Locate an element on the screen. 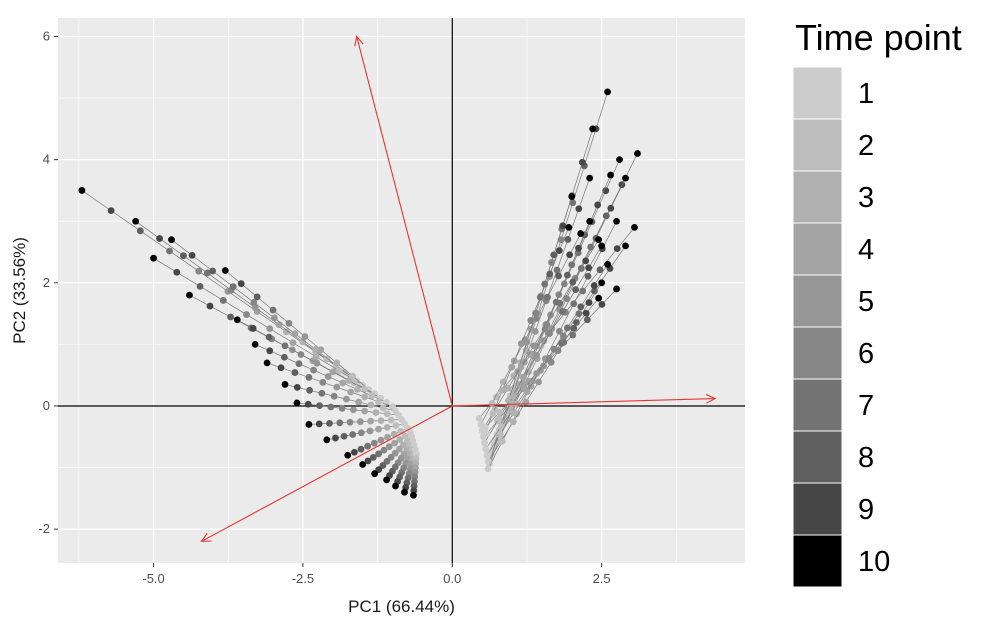  x-tick-label: 0.0 is located at coordinates (452, 578).